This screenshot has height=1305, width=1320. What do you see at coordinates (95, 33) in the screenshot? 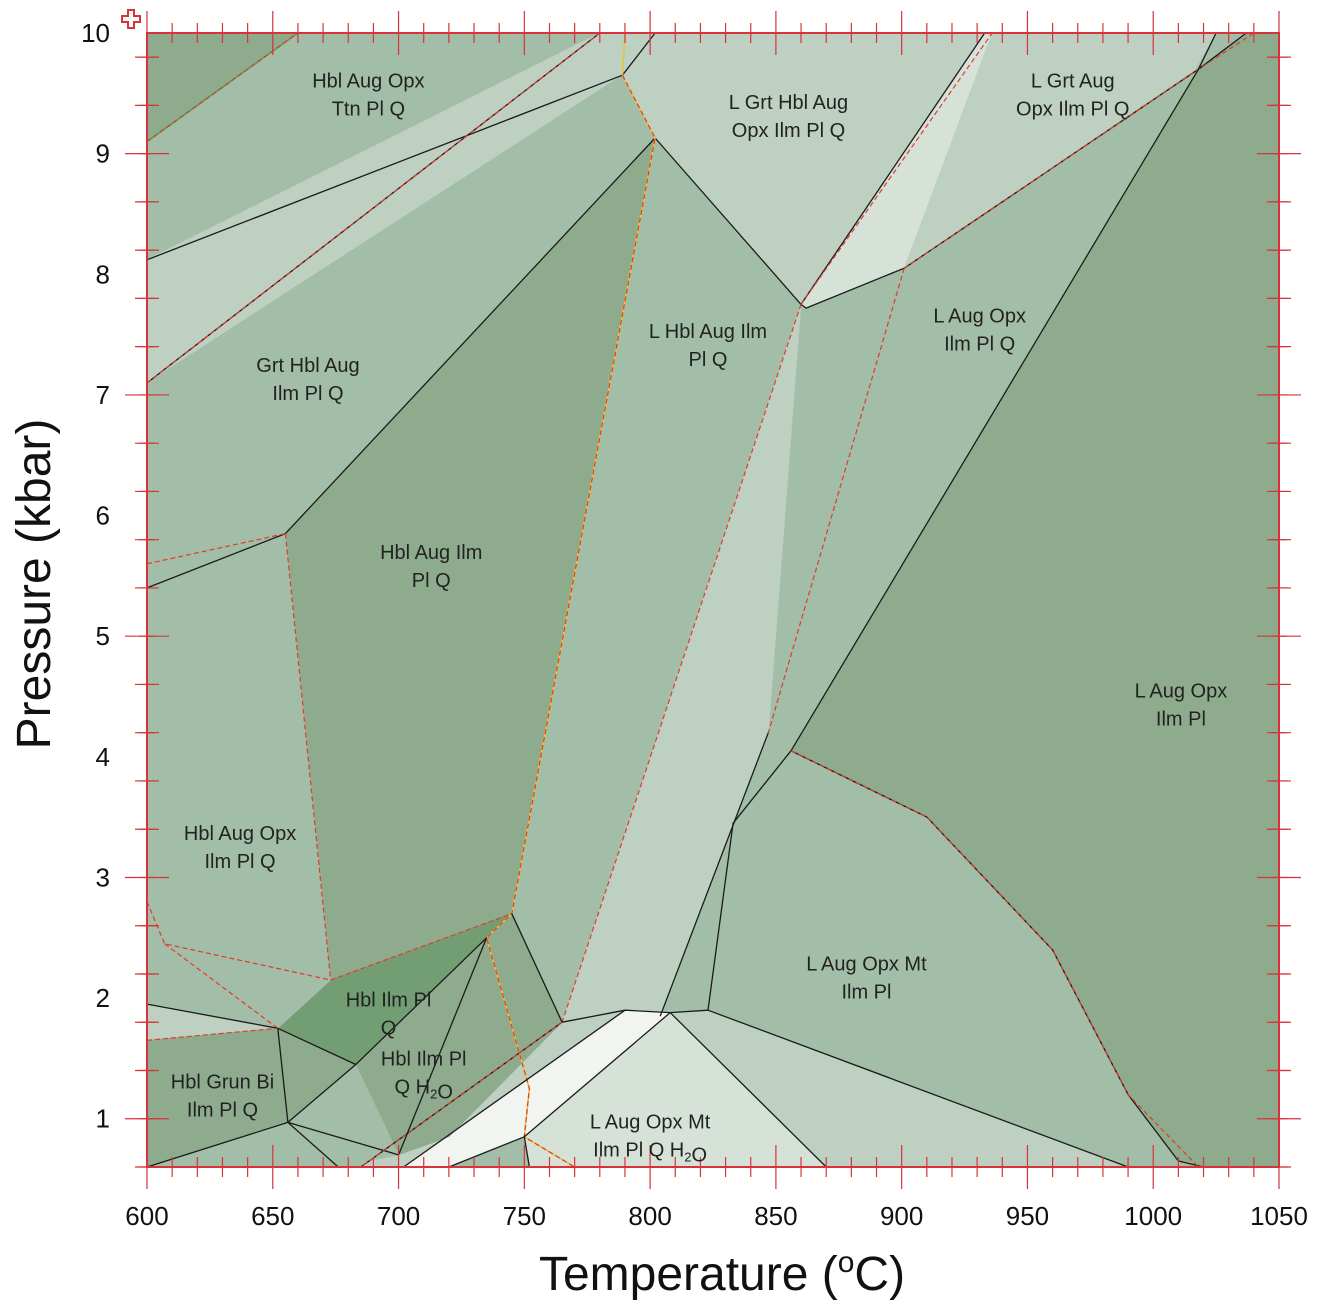
I see `y-tick-label: 10` at bounding box center [95, 33].